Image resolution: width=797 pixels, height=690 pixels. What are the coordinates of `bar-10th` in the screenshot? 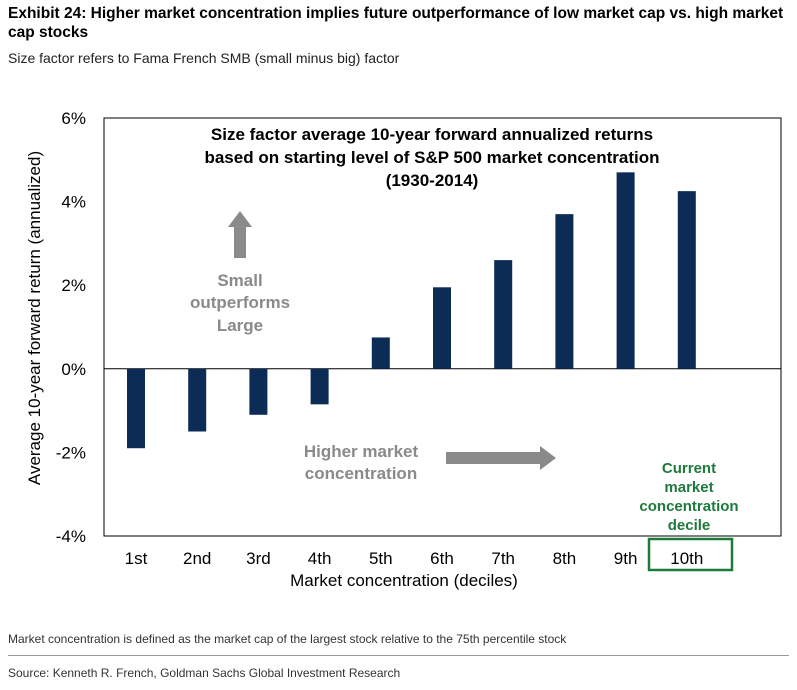 It's located at (686, 280).